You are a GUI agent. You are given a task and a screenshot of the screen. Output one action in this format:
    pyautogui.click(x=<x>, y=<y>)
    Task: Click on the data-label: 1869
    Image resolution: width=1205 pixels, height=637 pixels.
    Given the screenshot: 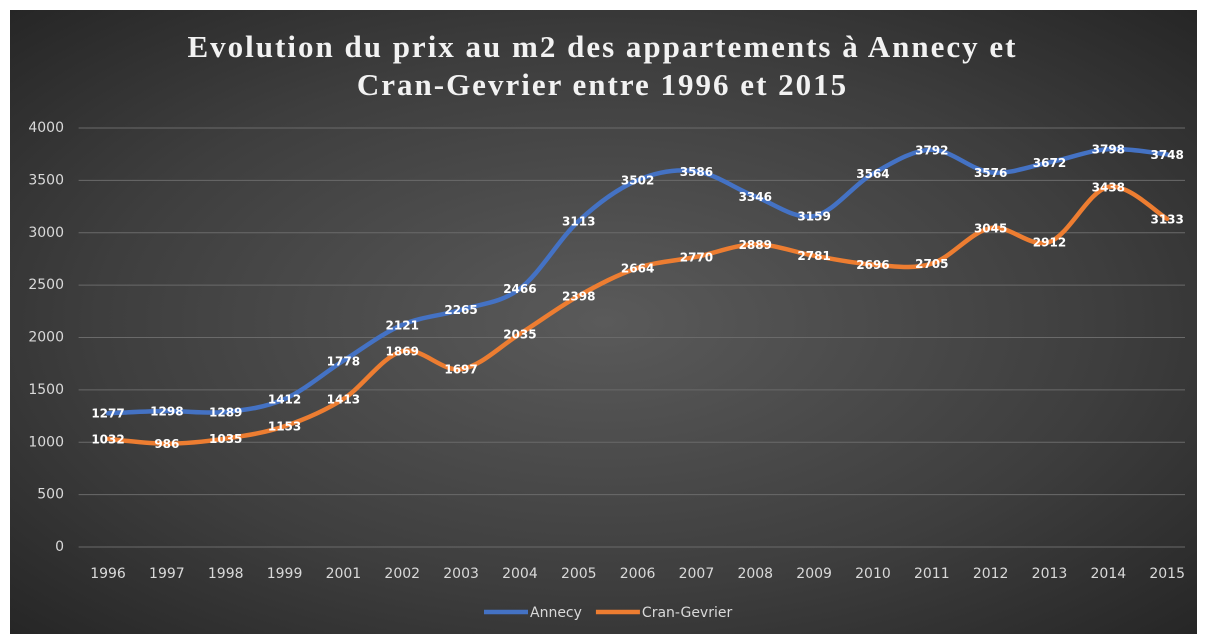 What is the action you would take?
    pyautogui.click(x=402, y=352)
    